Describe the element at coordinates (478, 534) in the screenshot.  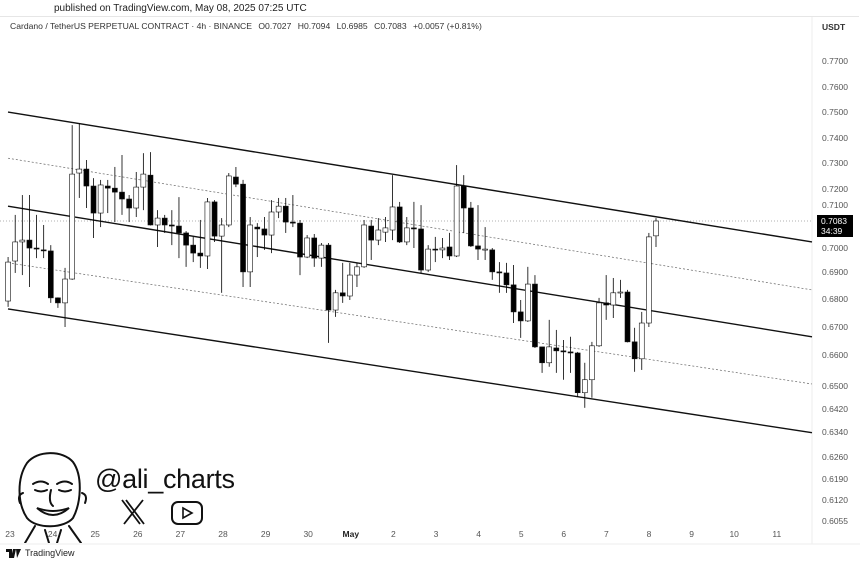
I see `time-tick-label: 4` at that location.